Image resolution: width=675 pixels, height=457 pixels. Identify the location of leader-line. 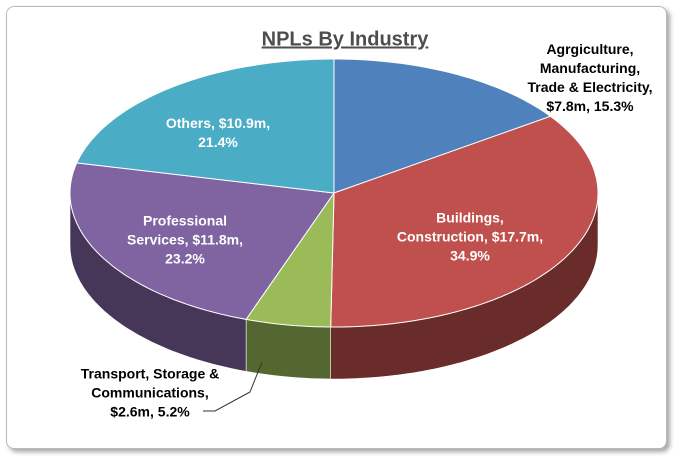
(233, 386).